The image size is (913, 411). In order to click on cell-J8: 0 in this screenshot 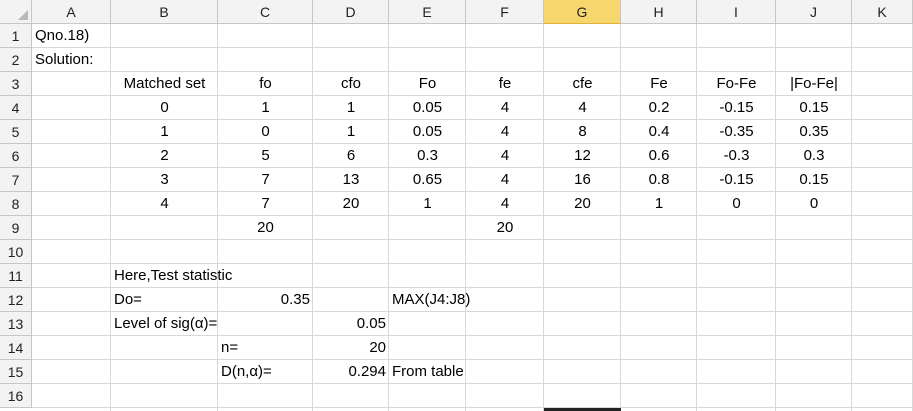, I will do `click(814, 203)`.